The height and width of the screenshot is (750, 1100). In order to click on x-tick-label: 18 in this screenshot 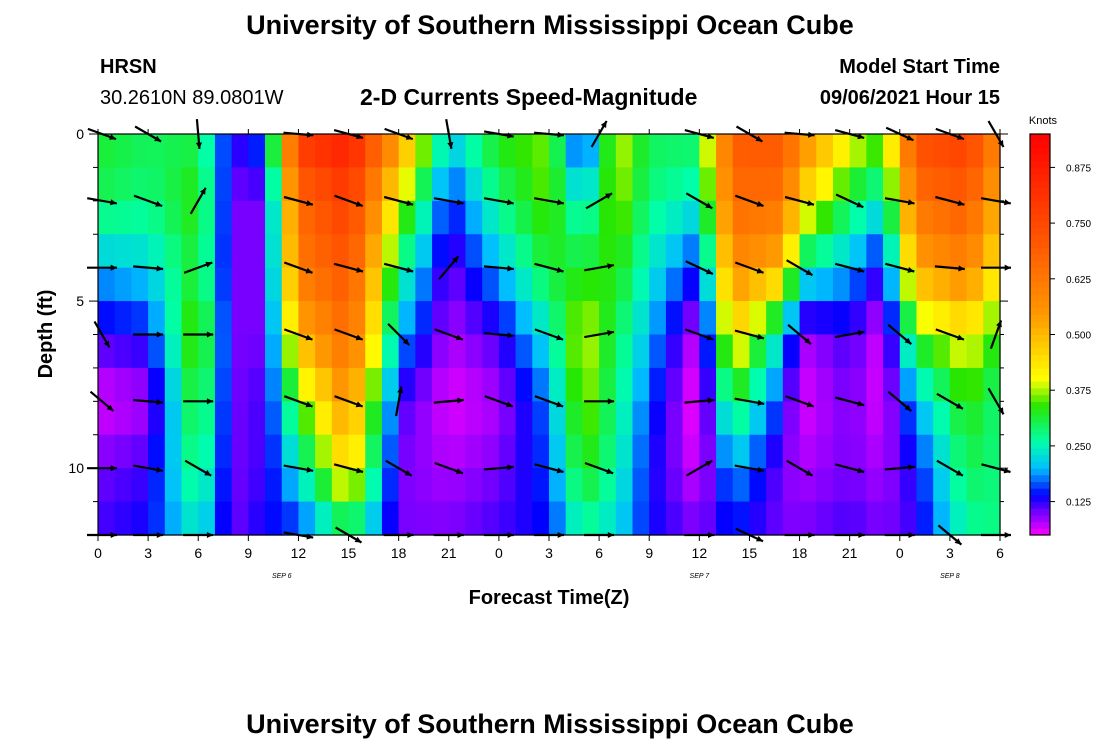, I will do `click(800, 553)`.